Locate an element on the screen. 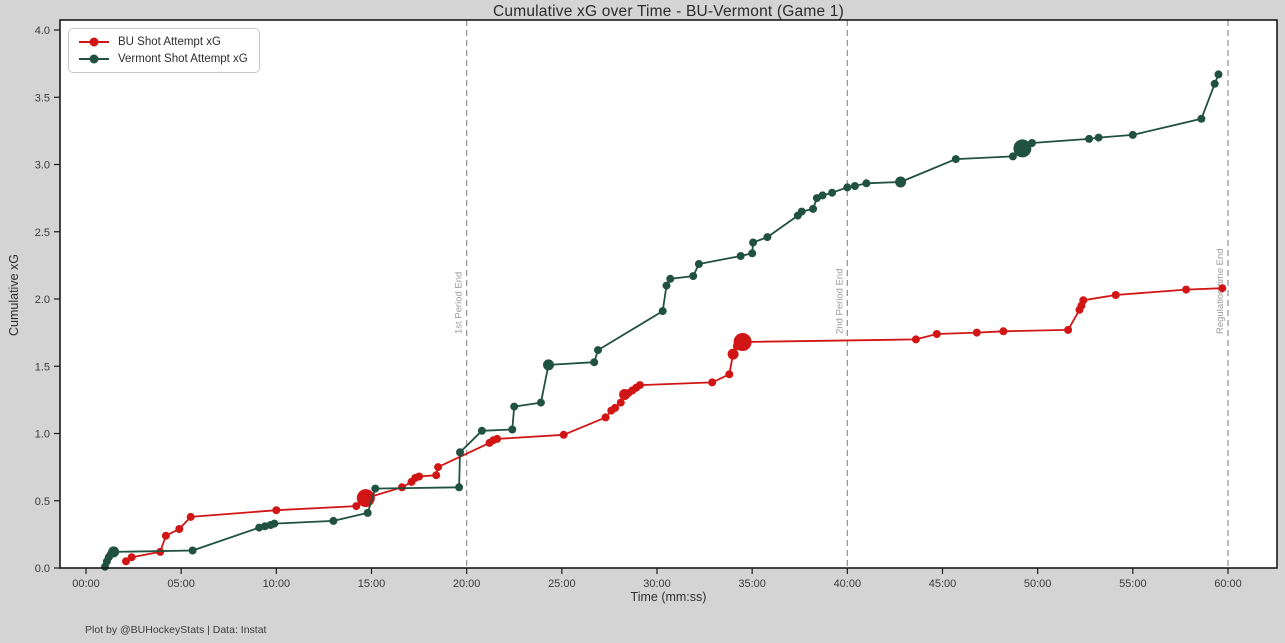  period-end-label: 1st Period End is located at coordinates (459, 303).